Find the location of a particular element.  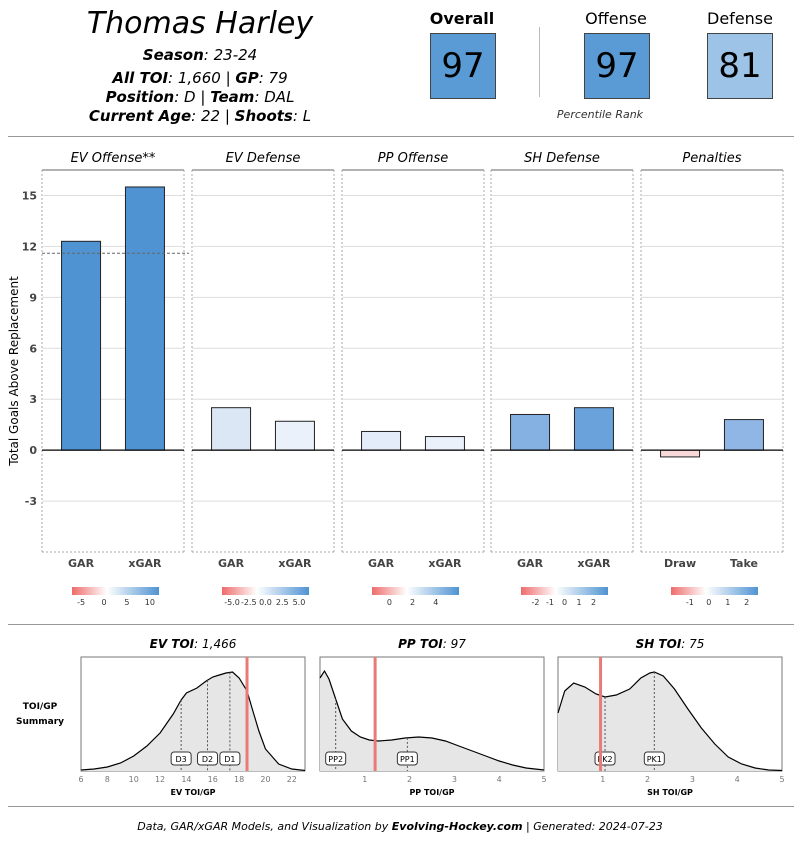

defense-rating-box: 81 is located at coordinates (740, 66).